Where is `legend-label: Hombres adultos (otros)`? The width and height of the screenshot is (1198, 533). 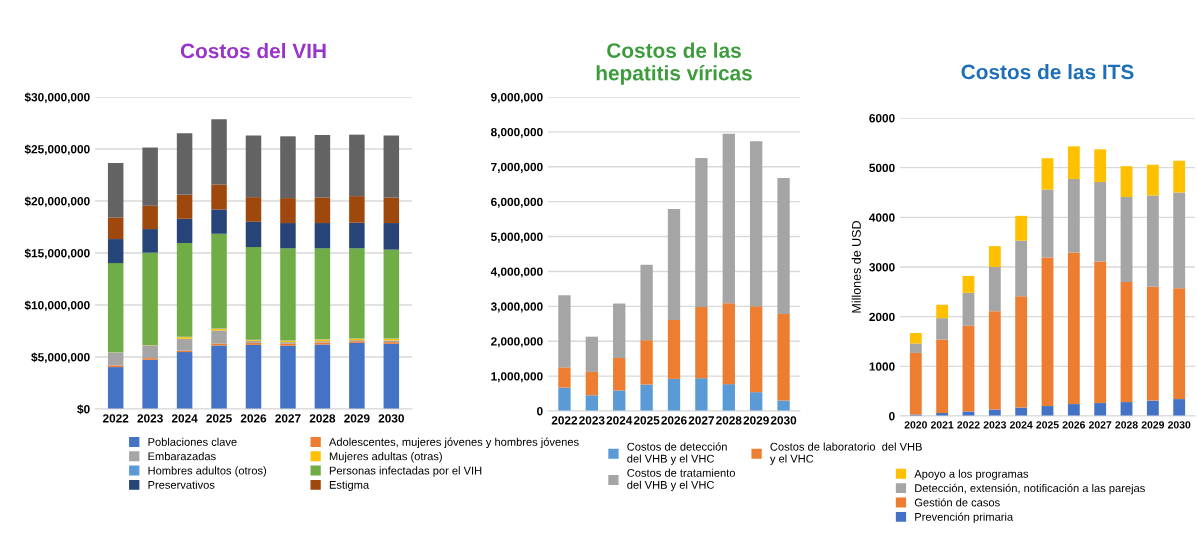
legend-label: Hombres adultos (otros) is located at coordinates (207, 471).